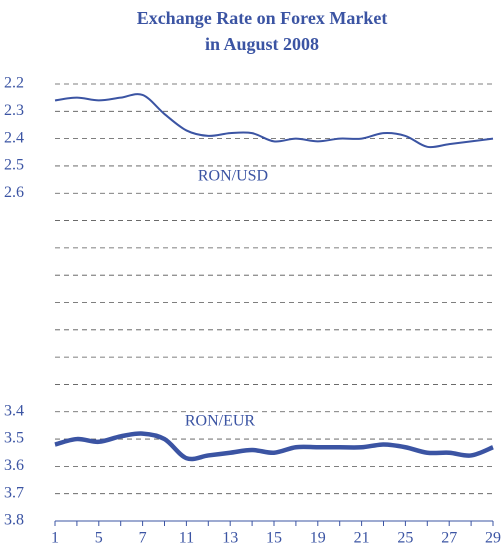  I want to click on y-tick-label: 2.2, so click(14, 83).